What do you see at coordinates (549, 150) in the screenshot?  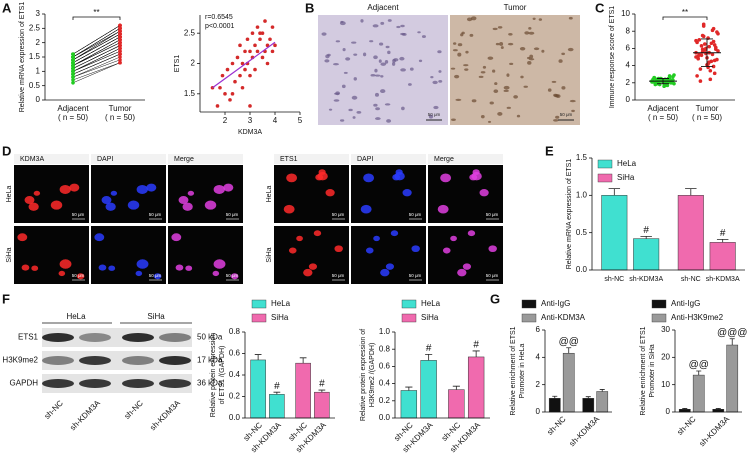 I see `panel-letter: E` at bounding box center [549, 150].